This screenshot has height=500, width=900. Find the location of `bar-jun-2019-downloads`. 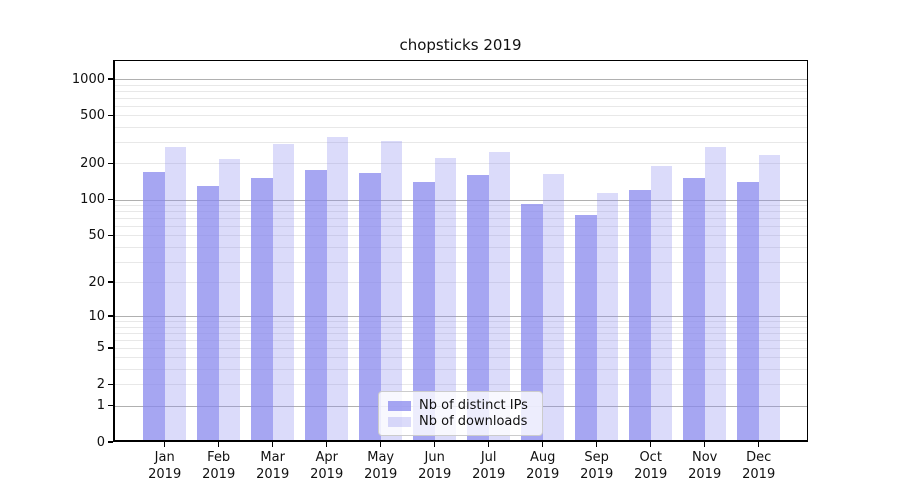

bar-jun-2019-downloads is located at coordinates (445, 299).